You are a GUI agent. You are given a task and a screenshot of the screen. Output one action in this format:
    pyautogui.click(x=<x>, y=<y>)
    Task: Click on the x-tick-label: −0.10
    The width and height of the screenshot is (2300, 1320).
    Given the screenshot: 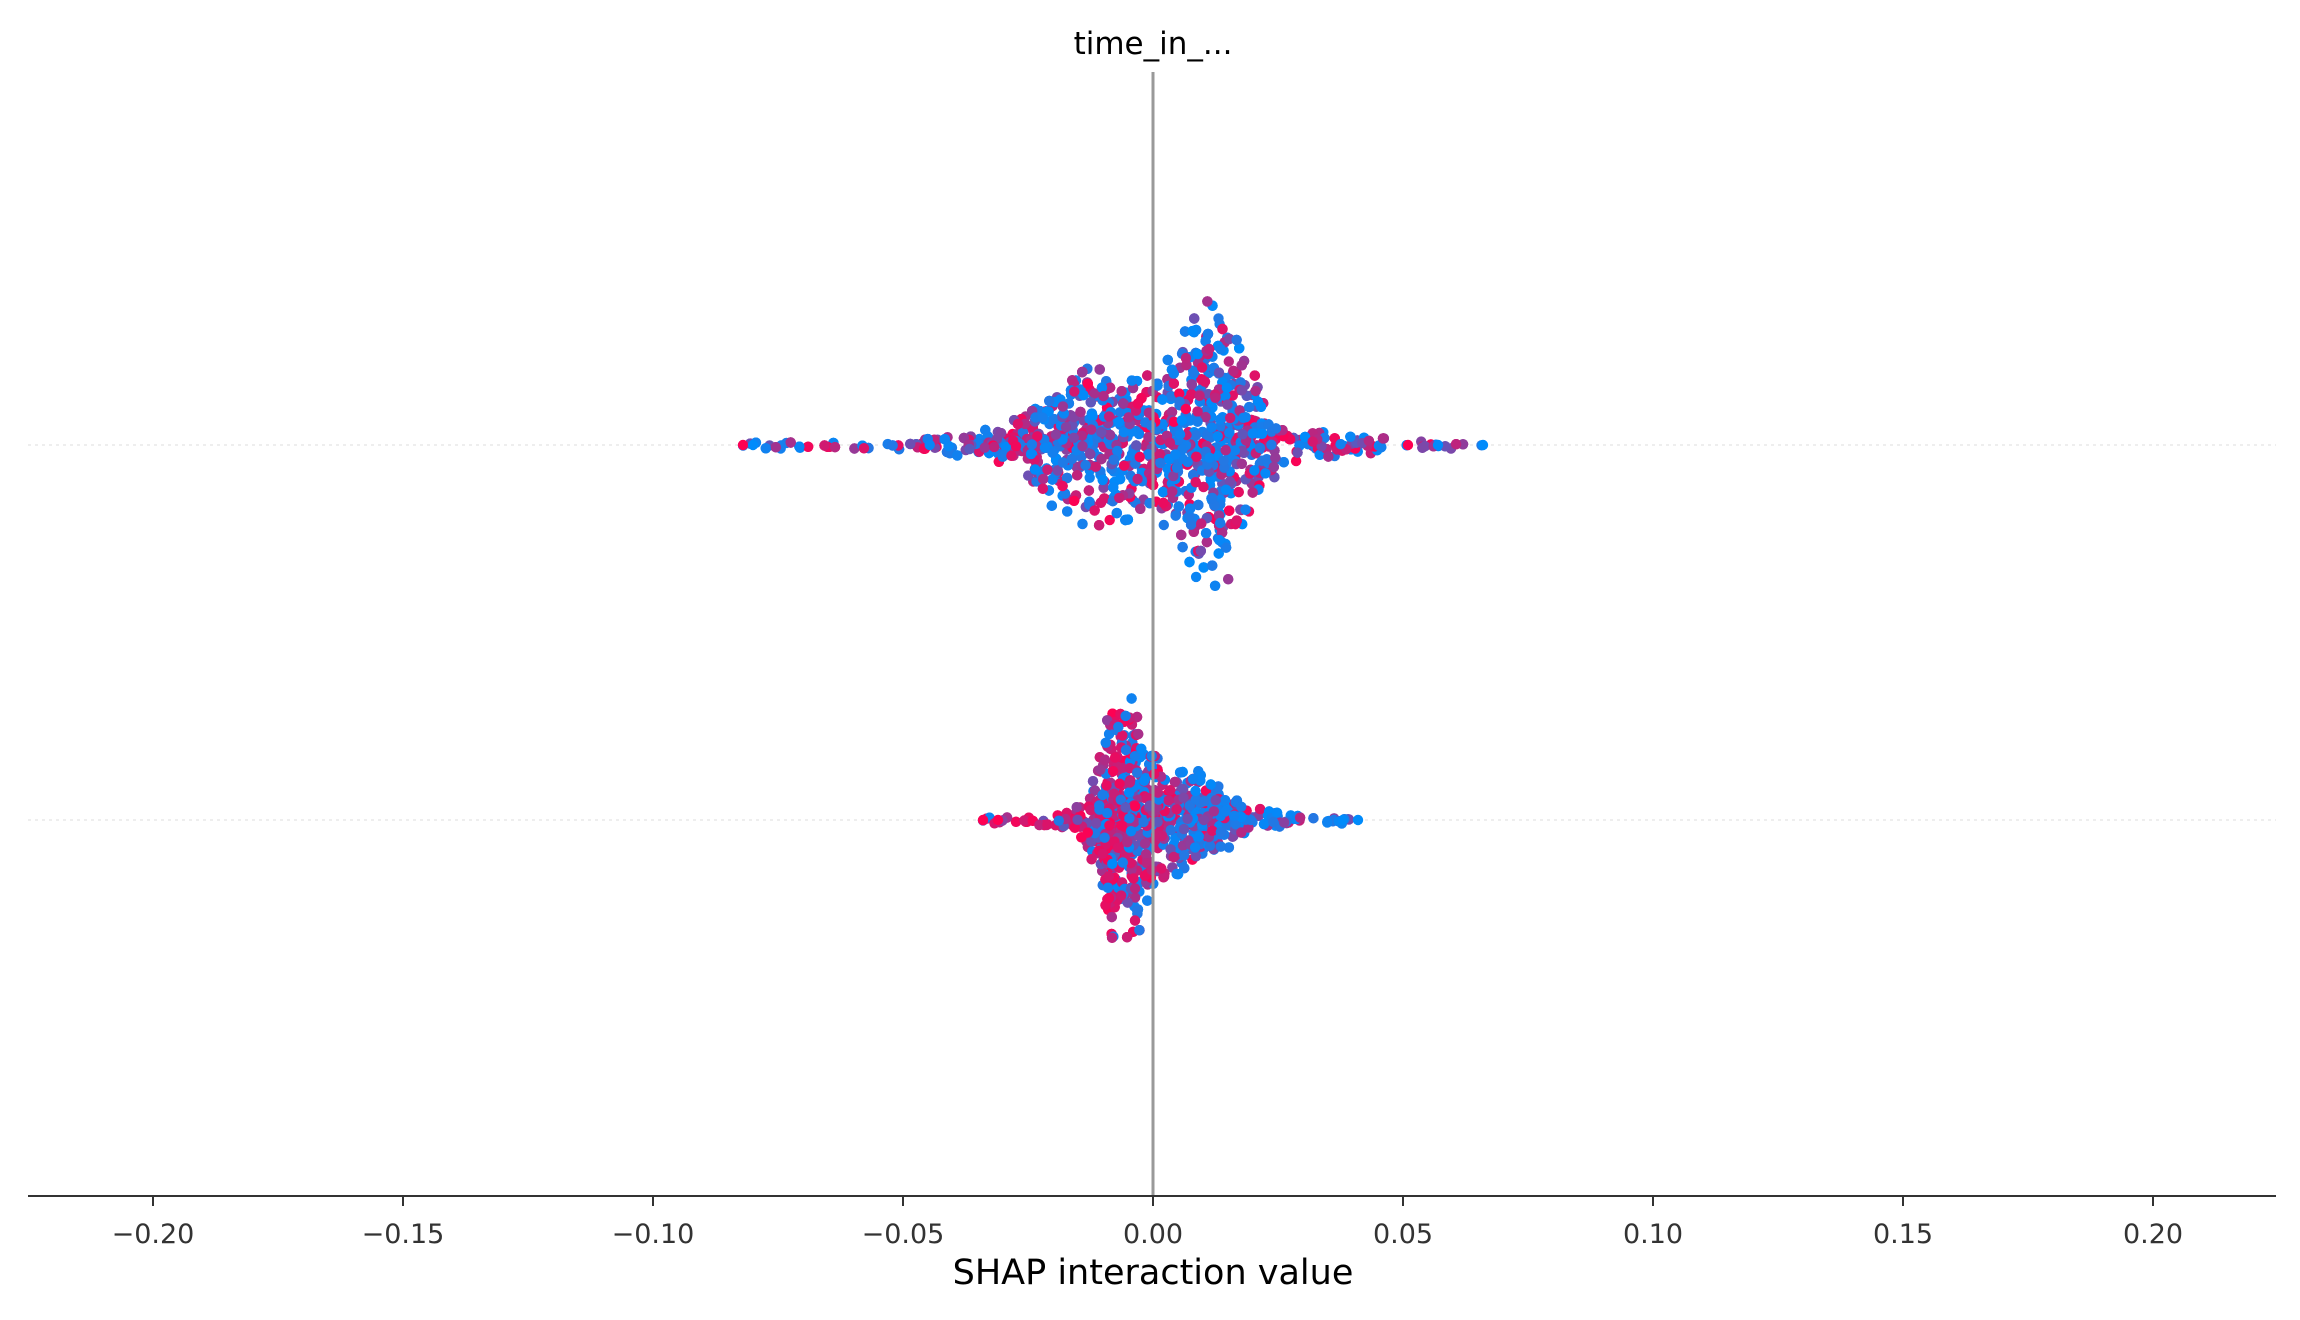 What is the action you would take?
    pyautogui.click(x=653, y=1234)
    